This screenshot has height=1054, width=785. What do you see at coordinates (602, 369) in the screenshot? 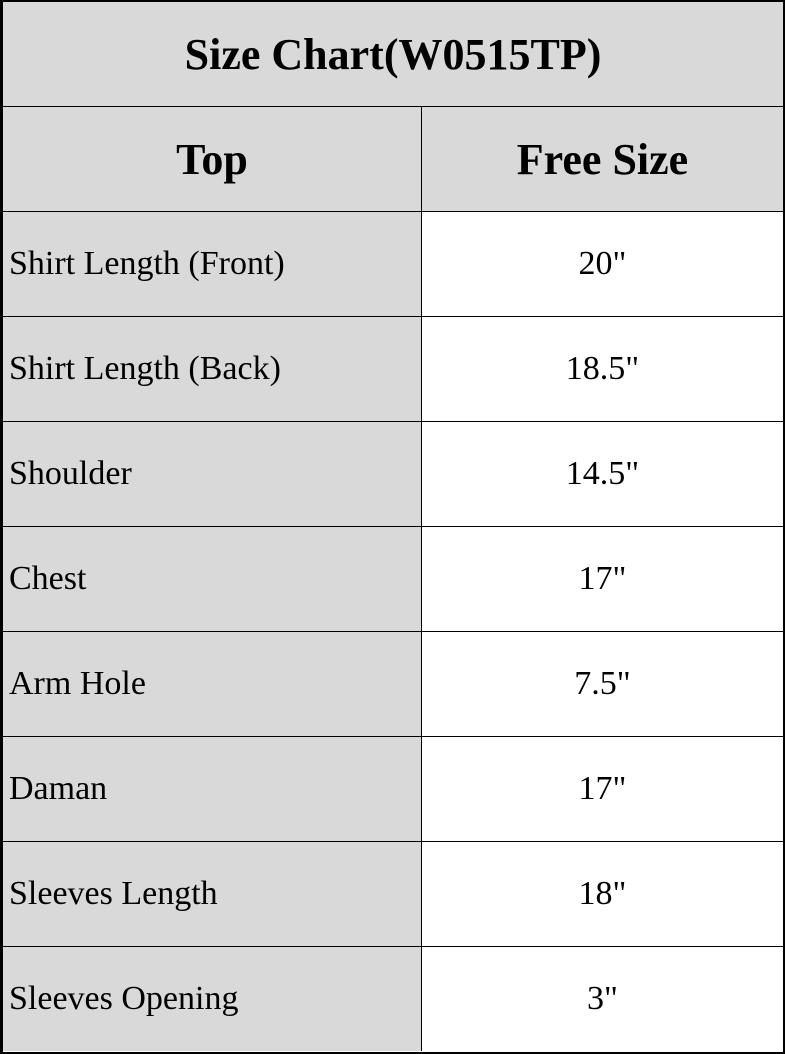
I see `row-value: 18.5"` at bounding box center [602, 369].